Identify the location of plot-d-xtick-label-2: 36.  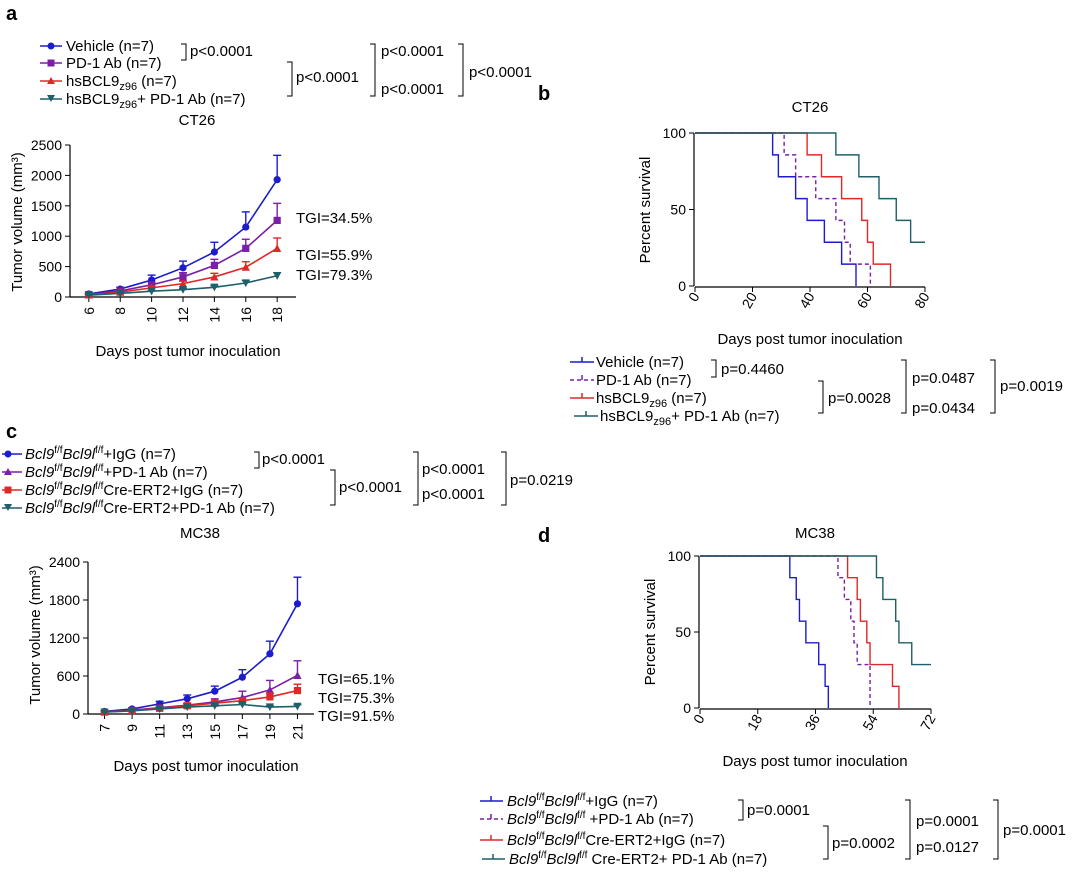
(812, 722).